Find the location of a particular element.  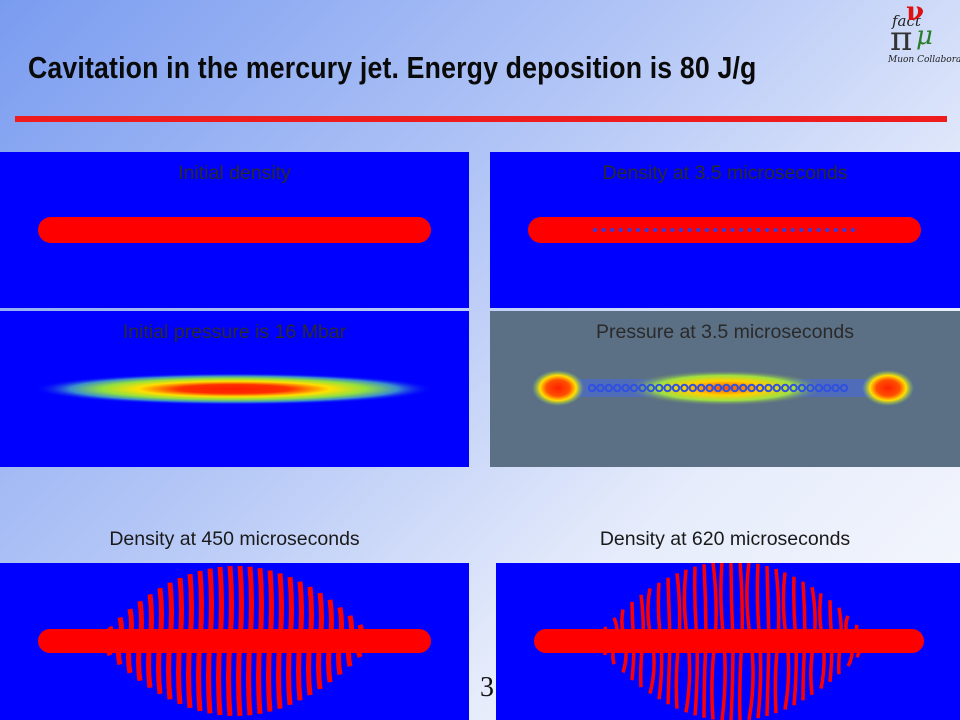

panel-pressure-3-5us: Pressure at 3.5 microseconds is located at coordinates (725, 389).